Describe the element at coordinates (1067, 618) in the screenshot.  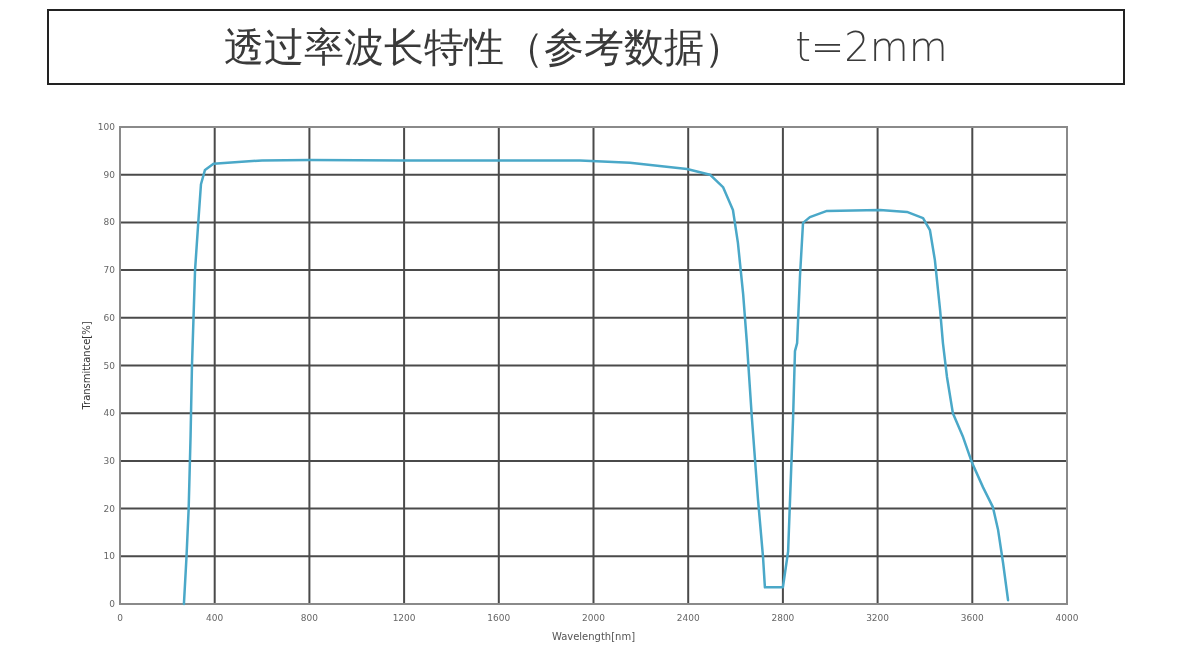
I see `x-tick-label: 4000` at that location.